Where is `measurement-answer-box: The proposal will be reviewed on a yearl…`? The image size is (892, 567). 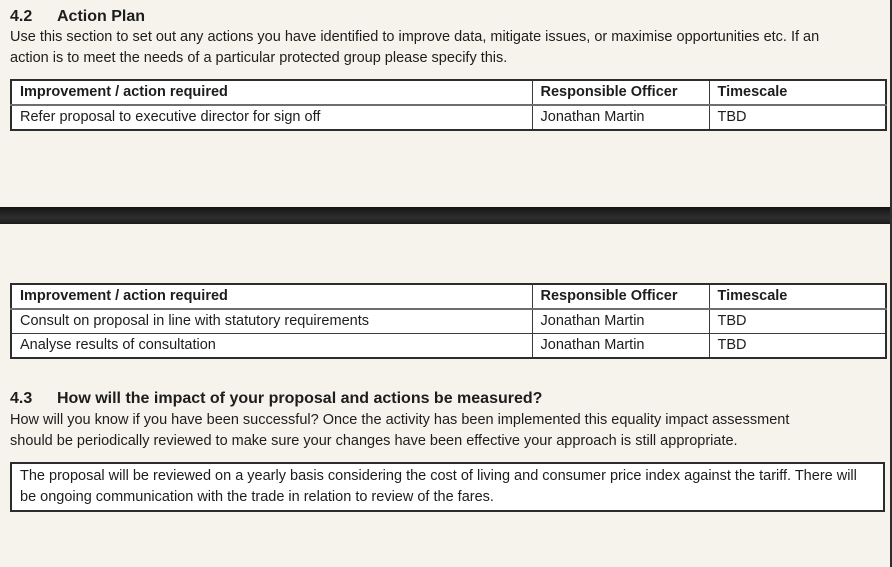
measurement-answer-box: The proposal will be reviewed on a yearl… is located at coordinates (447, 487).